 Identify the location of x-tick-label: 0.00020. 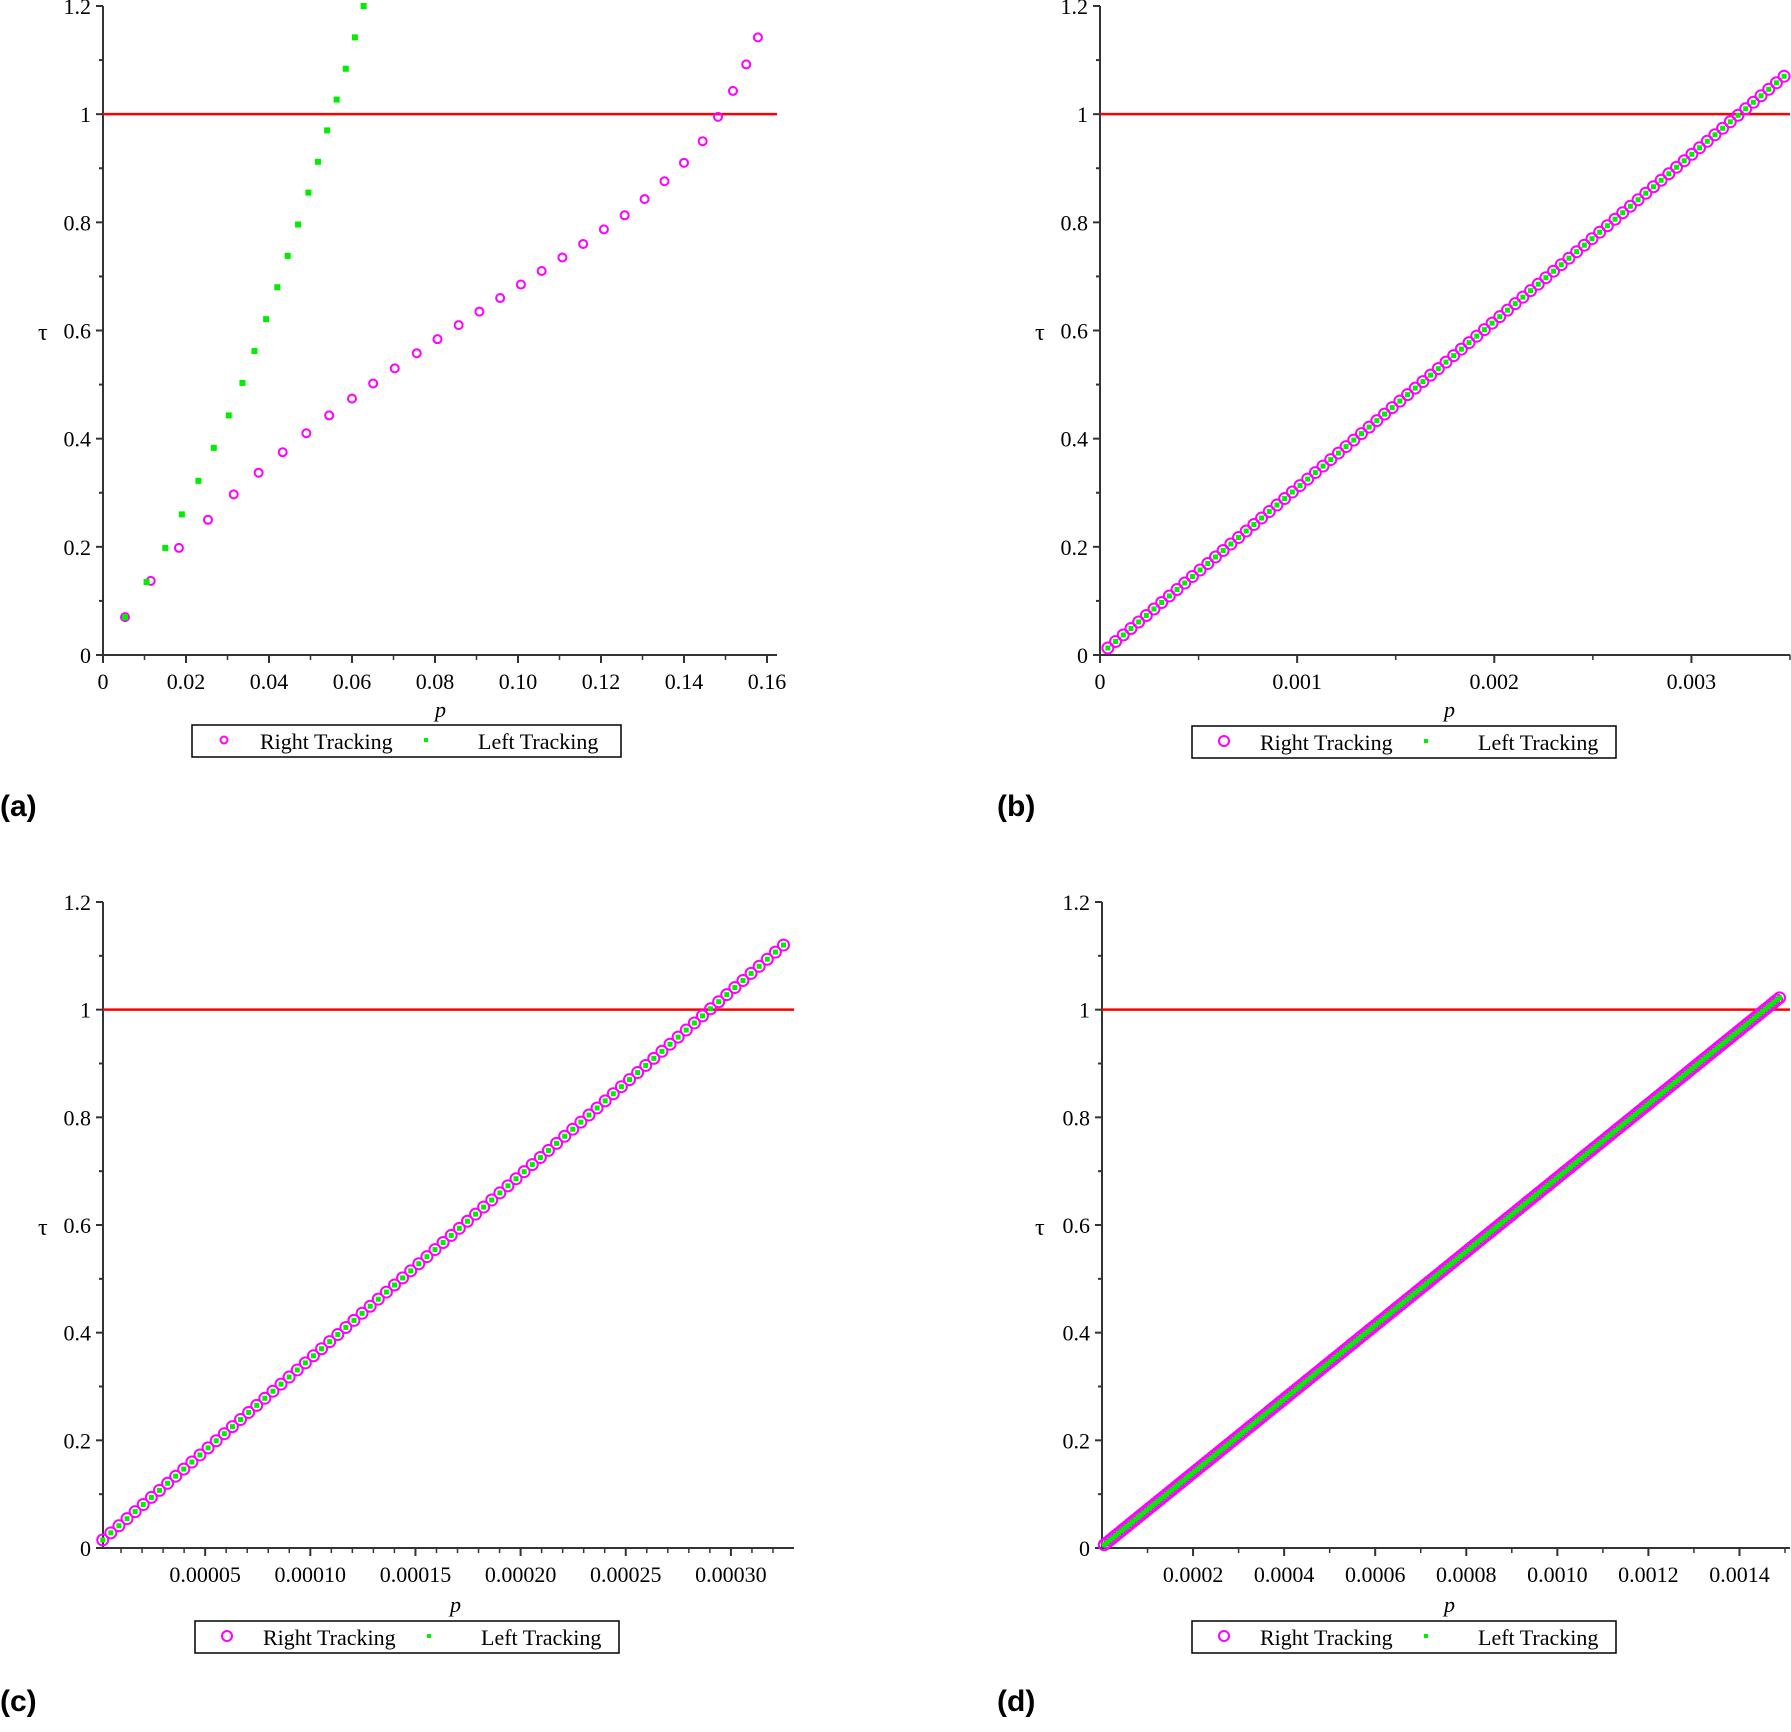
(521, 1574).